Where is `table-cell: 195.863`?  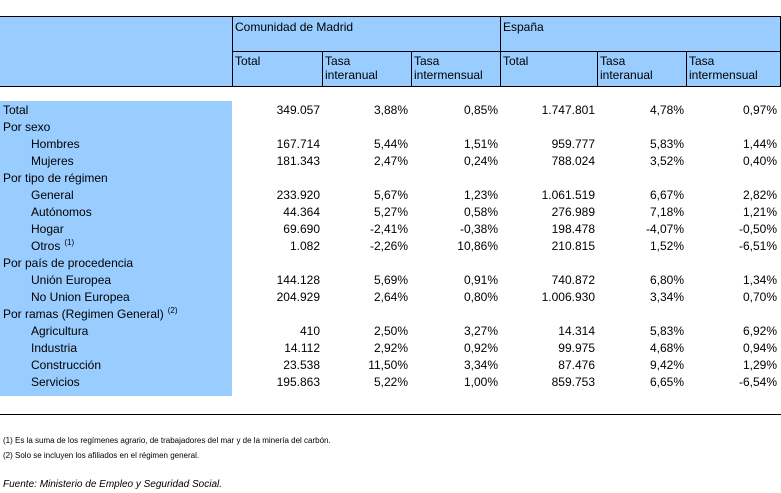
table-cell: 195.863 is located at coordinates (298, 382).